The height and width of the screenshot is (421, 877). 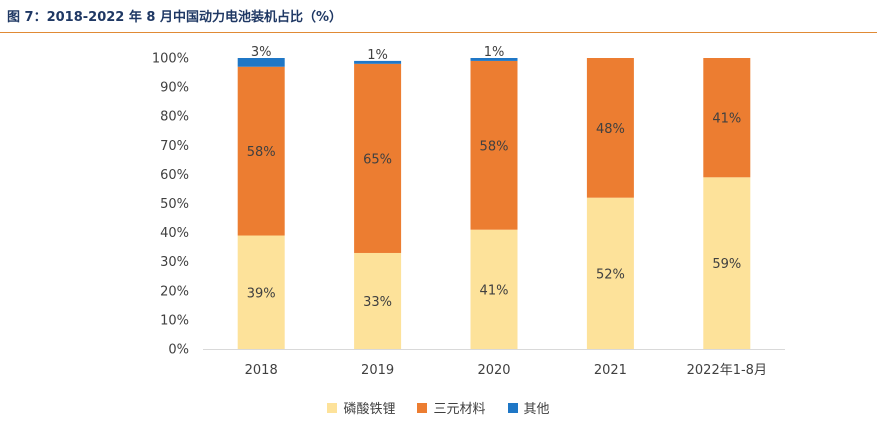 What do you see at coordinates (178, 350) in the screenshot?
I see `y-tick-label: 0%` at bounding box center [178, 350].